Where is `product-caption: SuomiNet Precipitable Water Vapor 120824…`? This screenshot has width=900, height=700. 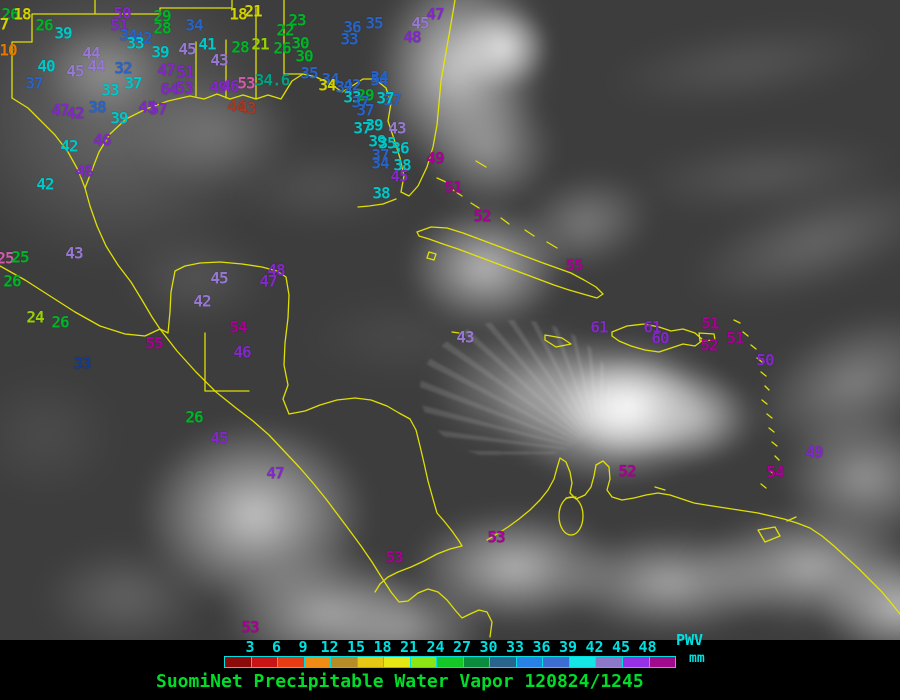 product-caption: SuomiNet Precipitable Water Vapor 120824… is located at coordinates (400, 681).